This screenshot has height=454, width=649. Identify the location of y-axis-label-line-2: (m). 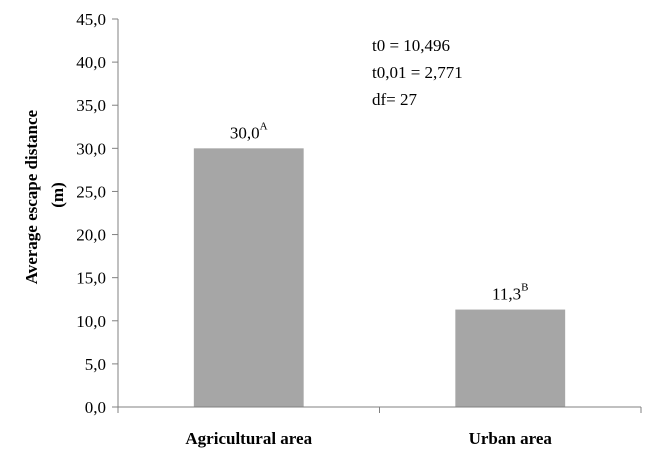
(57, 194).